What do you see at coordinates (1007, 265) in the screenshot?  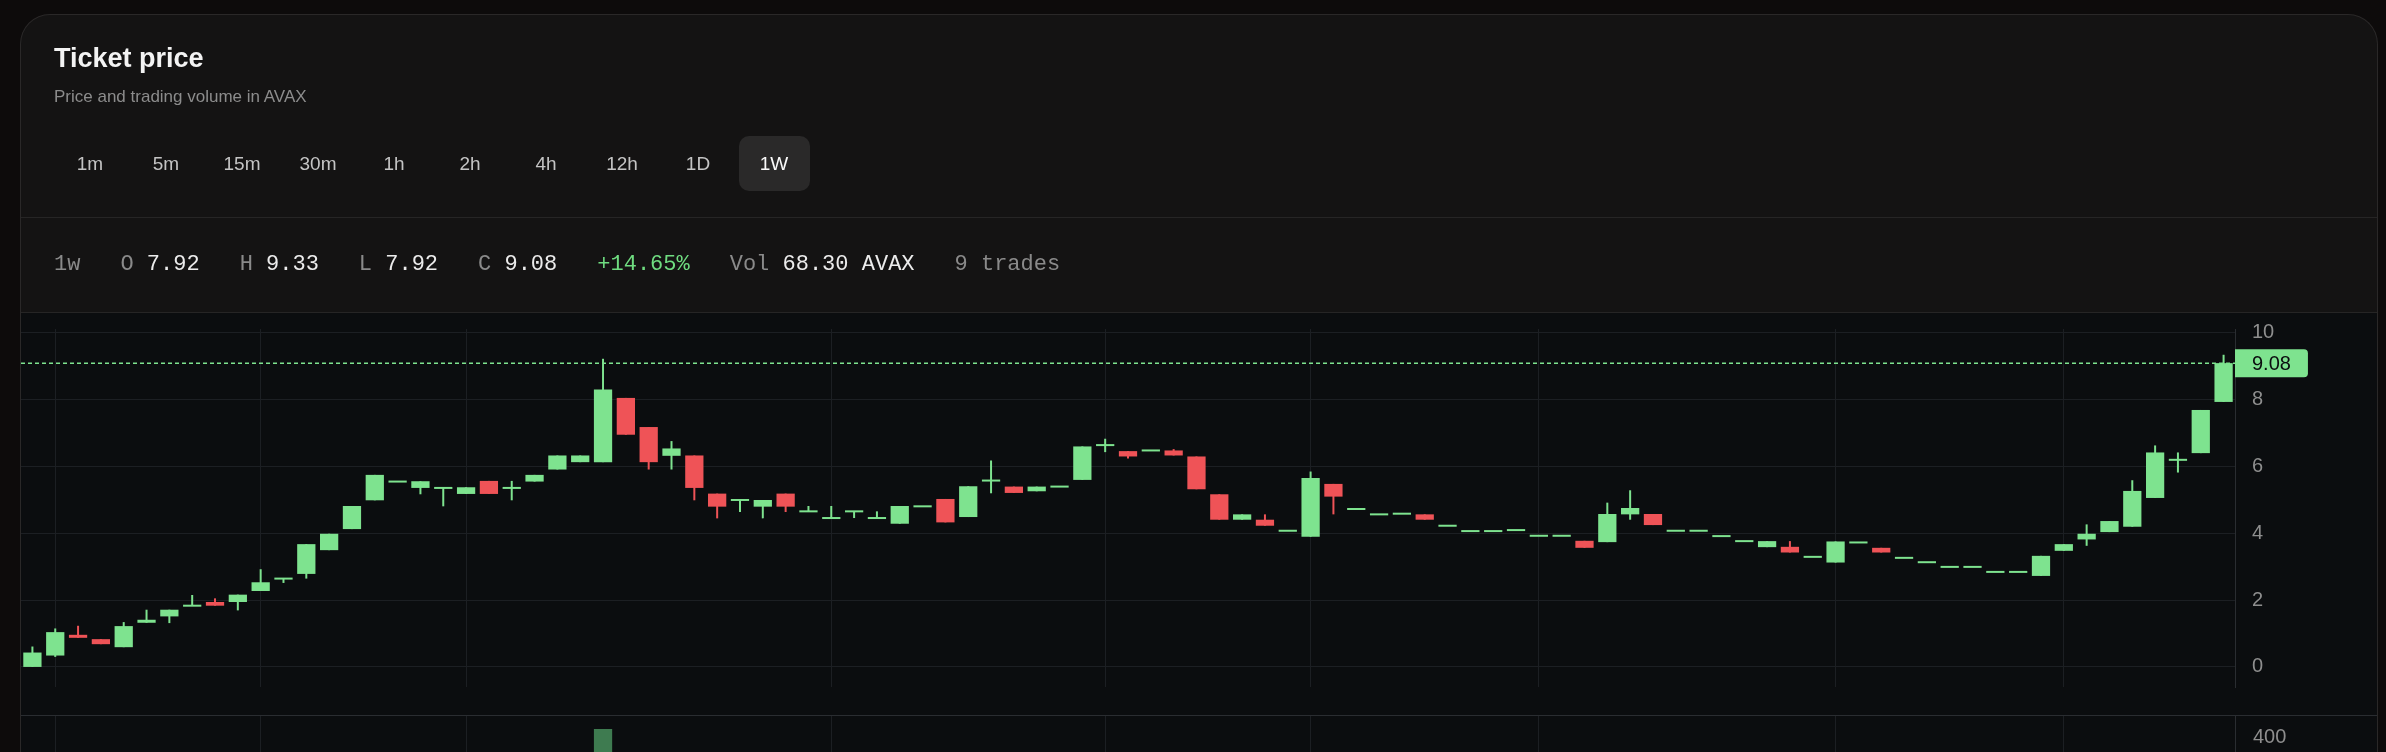 I see `text: 9 trades` at bounding box center [1007, 265].